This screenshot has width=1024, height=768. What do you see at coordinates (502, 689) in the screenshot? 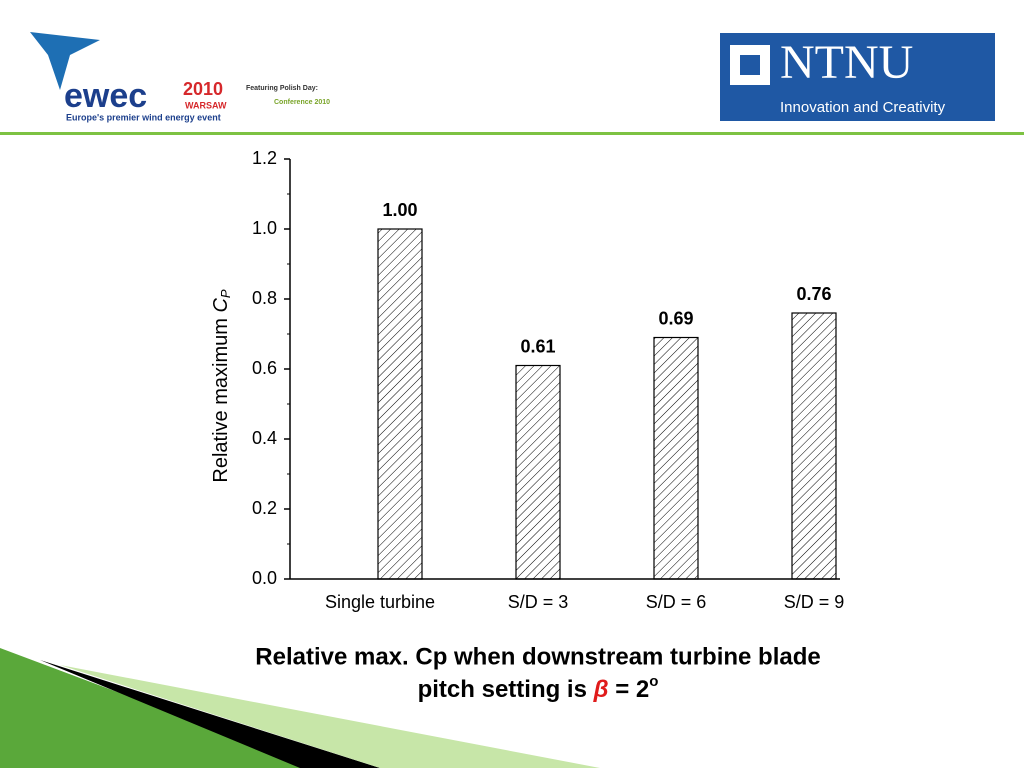
I see `caption-text: pitch setting is` at bounding box center [502, 689].